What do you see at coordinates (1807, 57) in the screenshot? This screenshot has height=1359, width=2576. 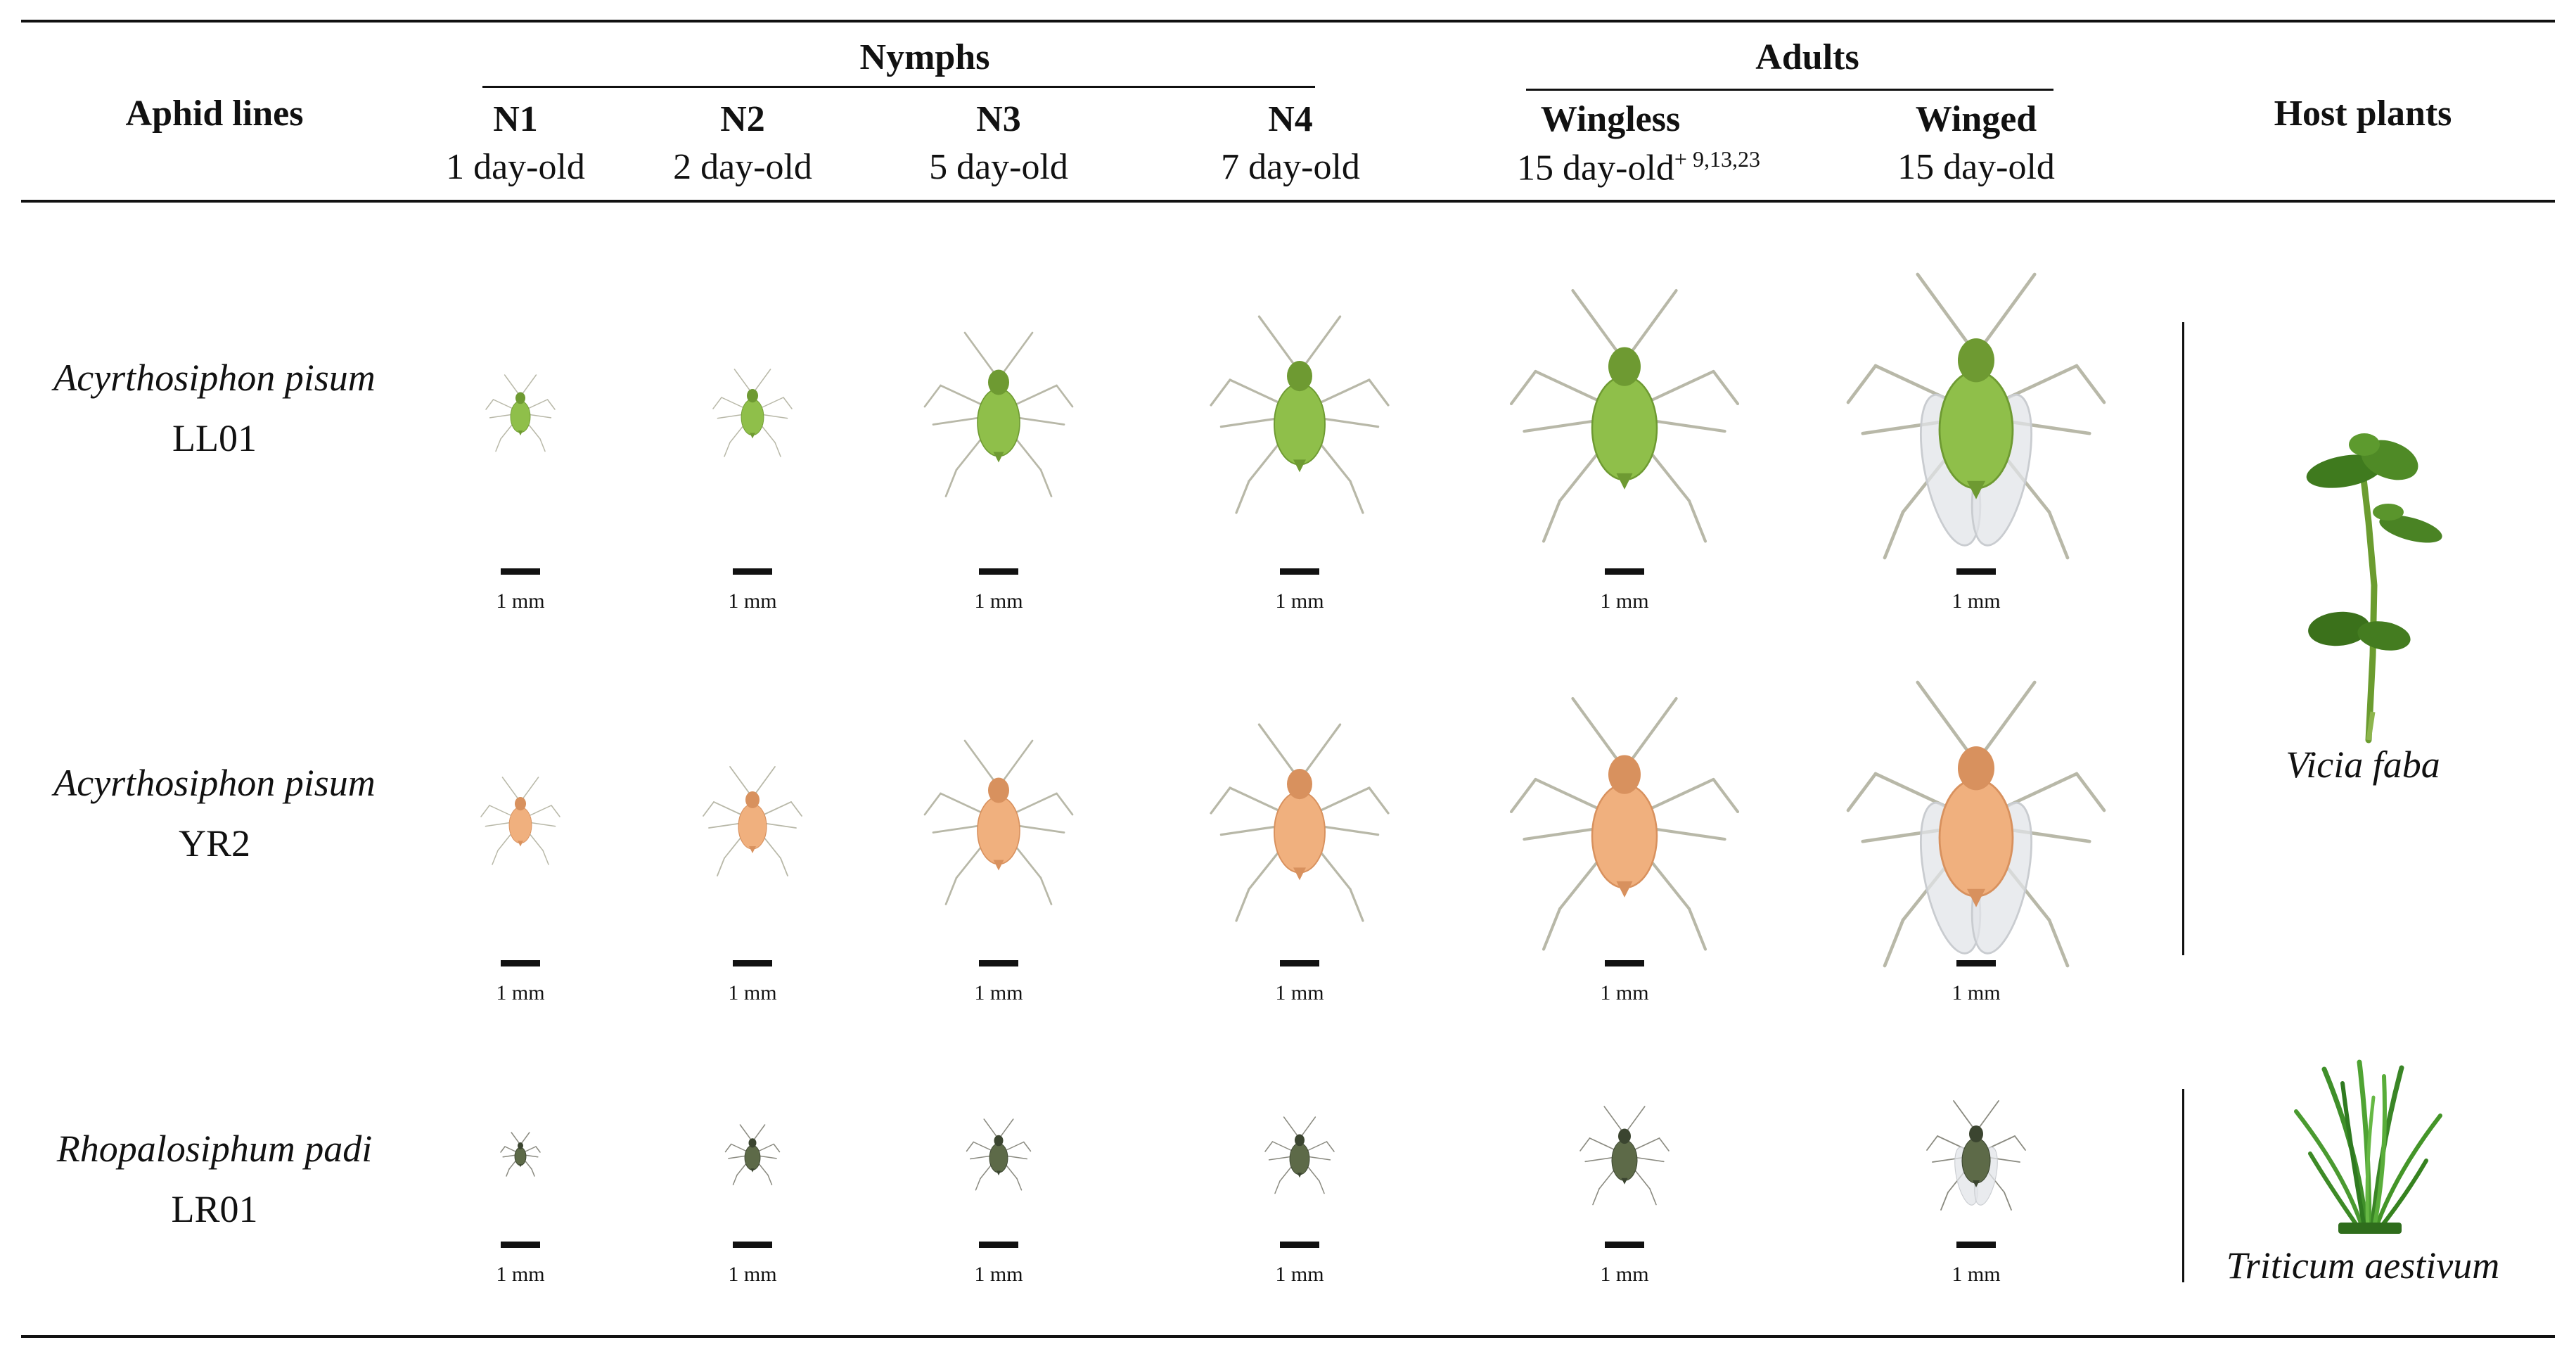 I see `adults-header: Adults` at bounding box center [1807, 57].